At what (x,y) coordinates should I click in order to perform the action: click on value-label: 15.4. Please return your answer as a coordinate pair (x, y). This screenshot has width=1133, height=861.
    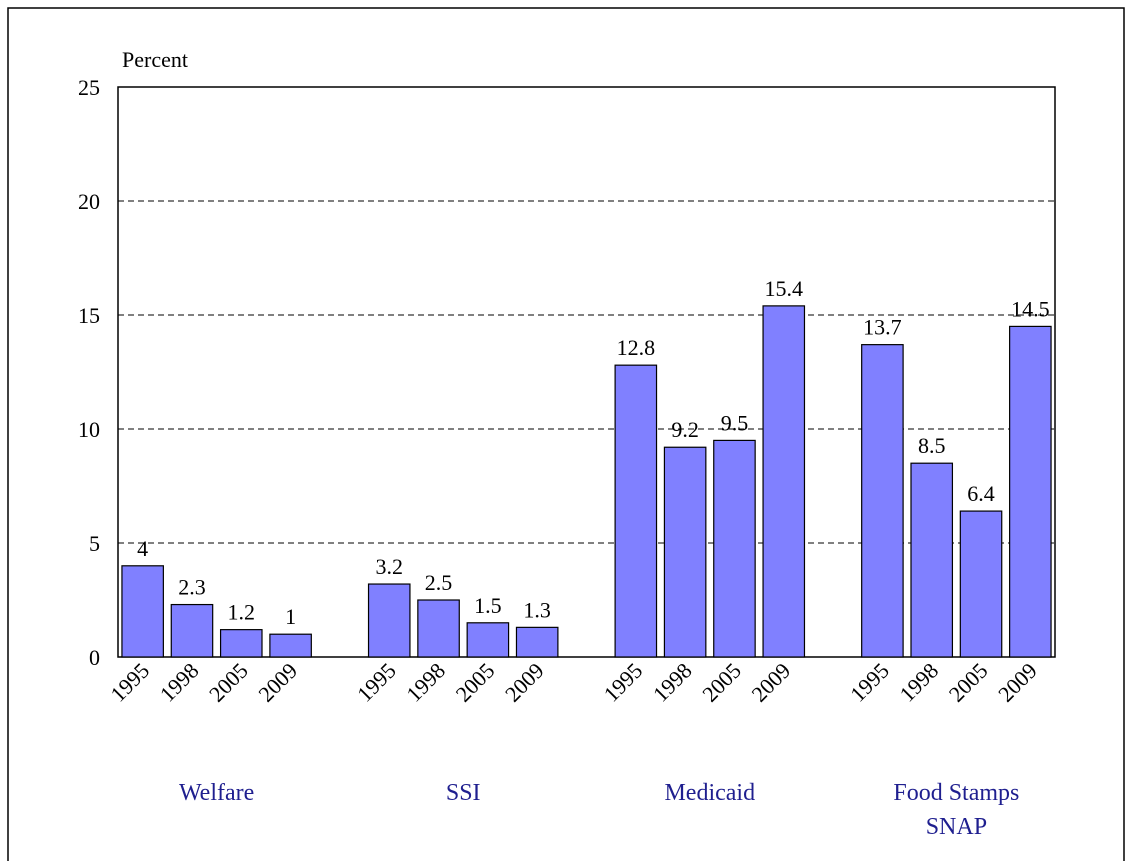
    Looking at the image, I should click on (784, 288).